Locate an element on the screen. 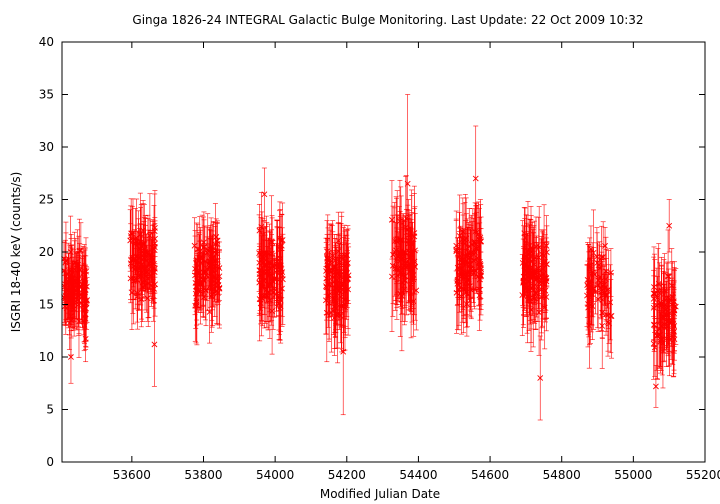  y-tick-label: 5 is located at coordinates (50, 410).